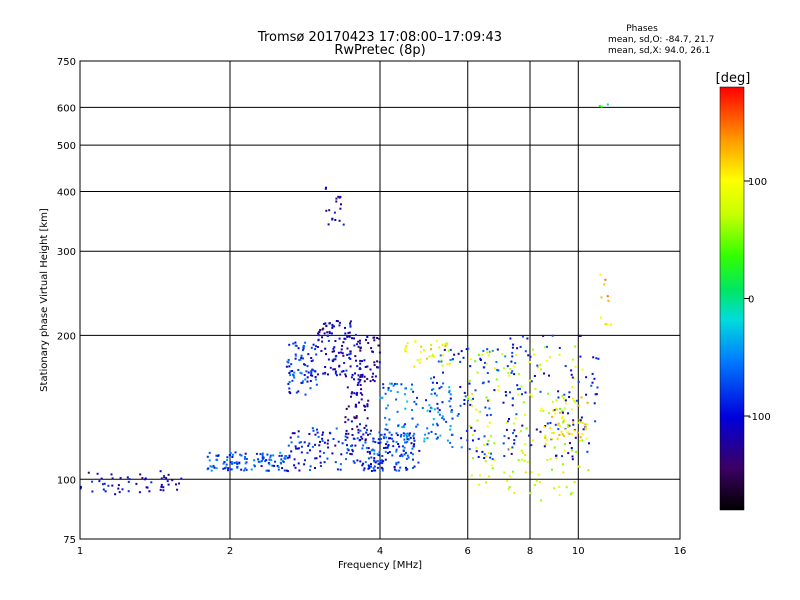  Describe the element at coordinates (66, 480) in the screenshot. I see `y-tick-label: 100` at that location.